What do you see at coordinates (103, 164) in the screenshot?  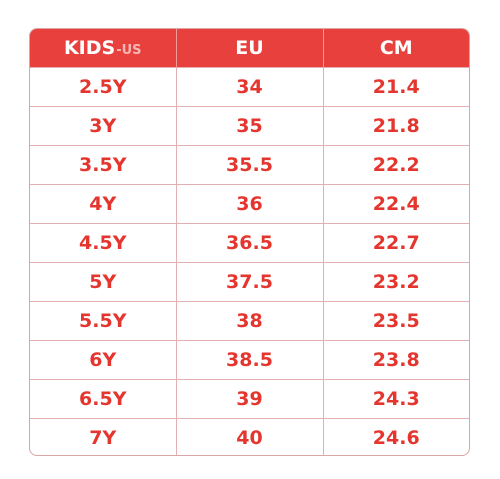 I see `cell-kids-size: 3.5Y` at bounding box center [103, 164].